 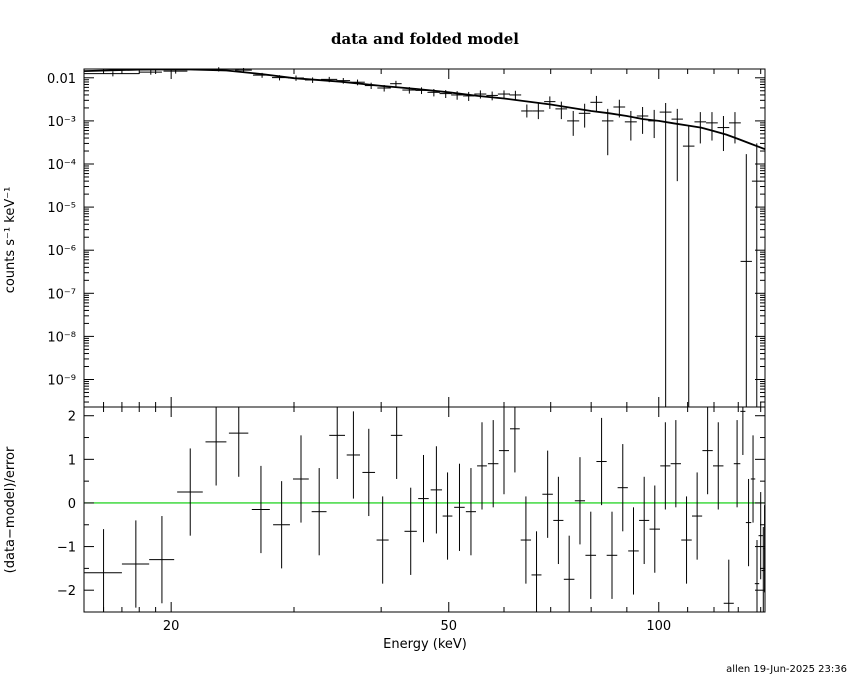 I want to click on top-y-tick-label: 10⁻⁴, so click(x=61, y=165).